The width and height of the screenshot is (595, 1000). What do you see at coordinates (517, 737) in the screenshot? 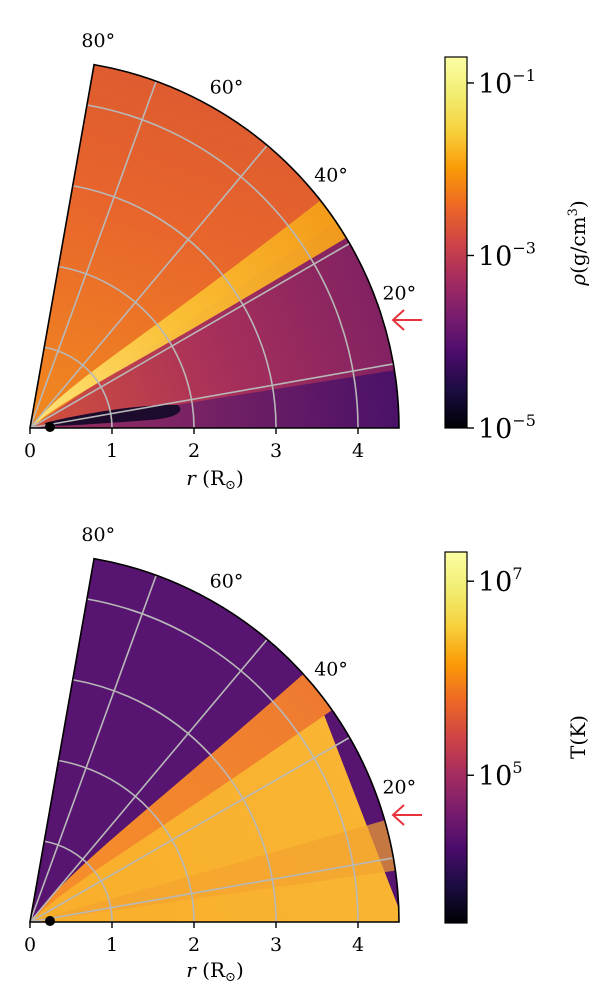
I see `temperature-colorbar: 10⁷ 10⁵ T(K)` at bounding box center [517, 737].